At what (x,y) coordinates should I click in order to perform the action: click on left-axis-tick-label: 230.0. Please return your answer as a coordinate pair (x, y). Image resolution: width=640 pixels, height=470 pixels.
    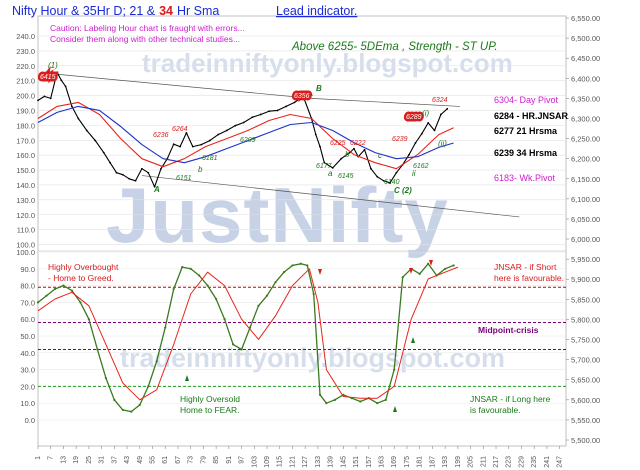
    Looking at the image, I should click on (25, 51).